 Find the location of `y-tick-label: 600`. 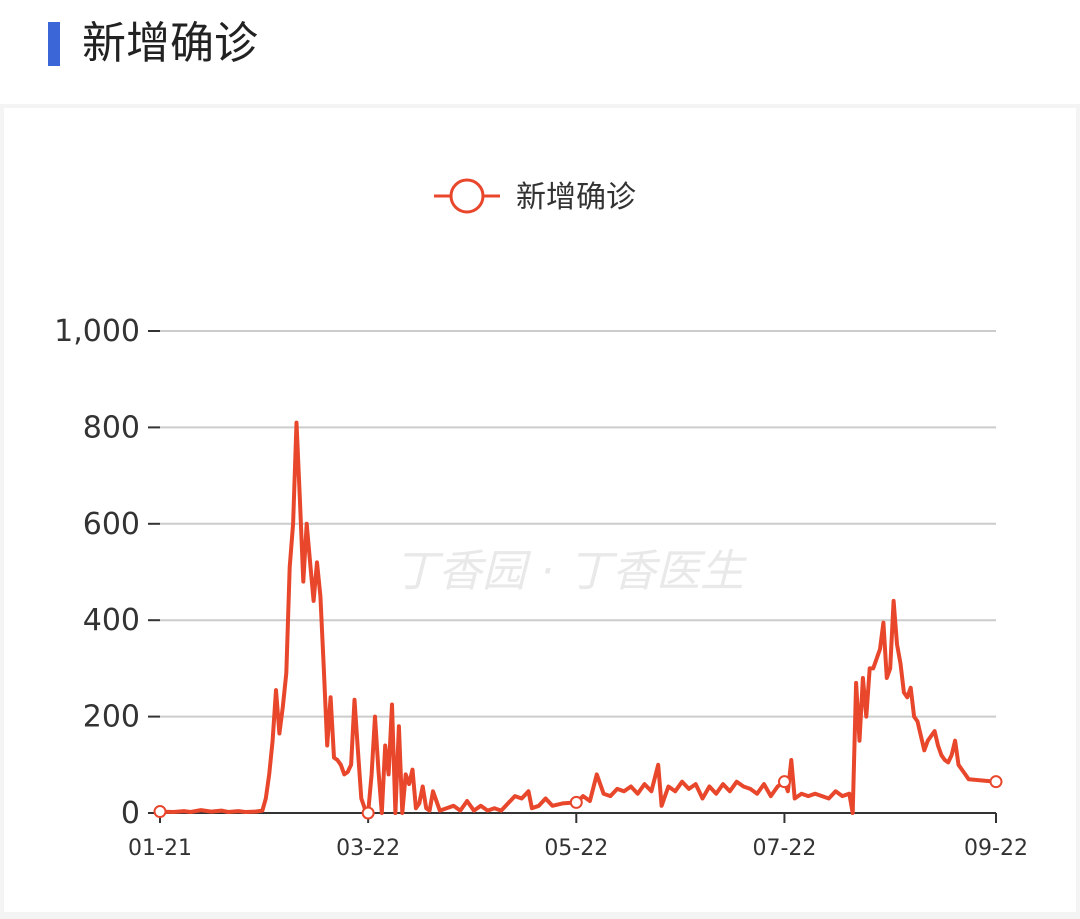

y-tick-label: 600 is located at coordinates (111, 524).